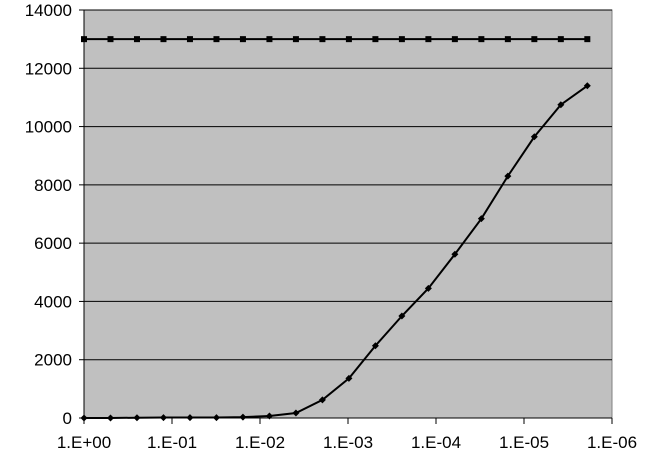 The width and height of the screenshot is (657, 468). I want to click on y-tick-label: 6000, so click(53, 243).